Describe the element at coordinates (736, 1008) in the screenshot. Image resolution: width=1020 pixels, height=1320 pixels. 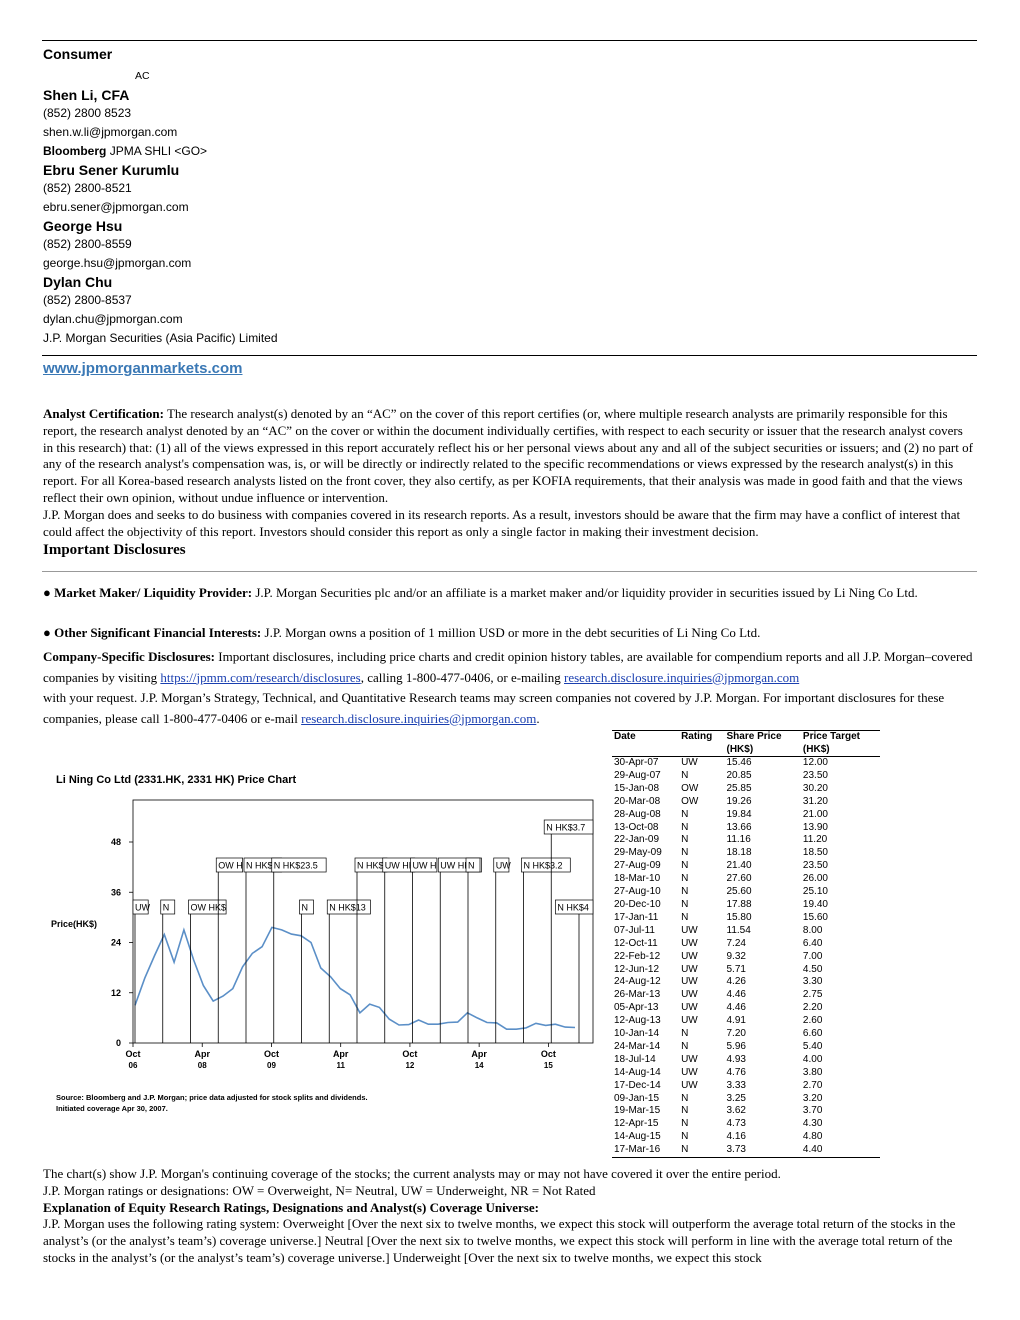
I see `table-cell: 4.46` at that location.